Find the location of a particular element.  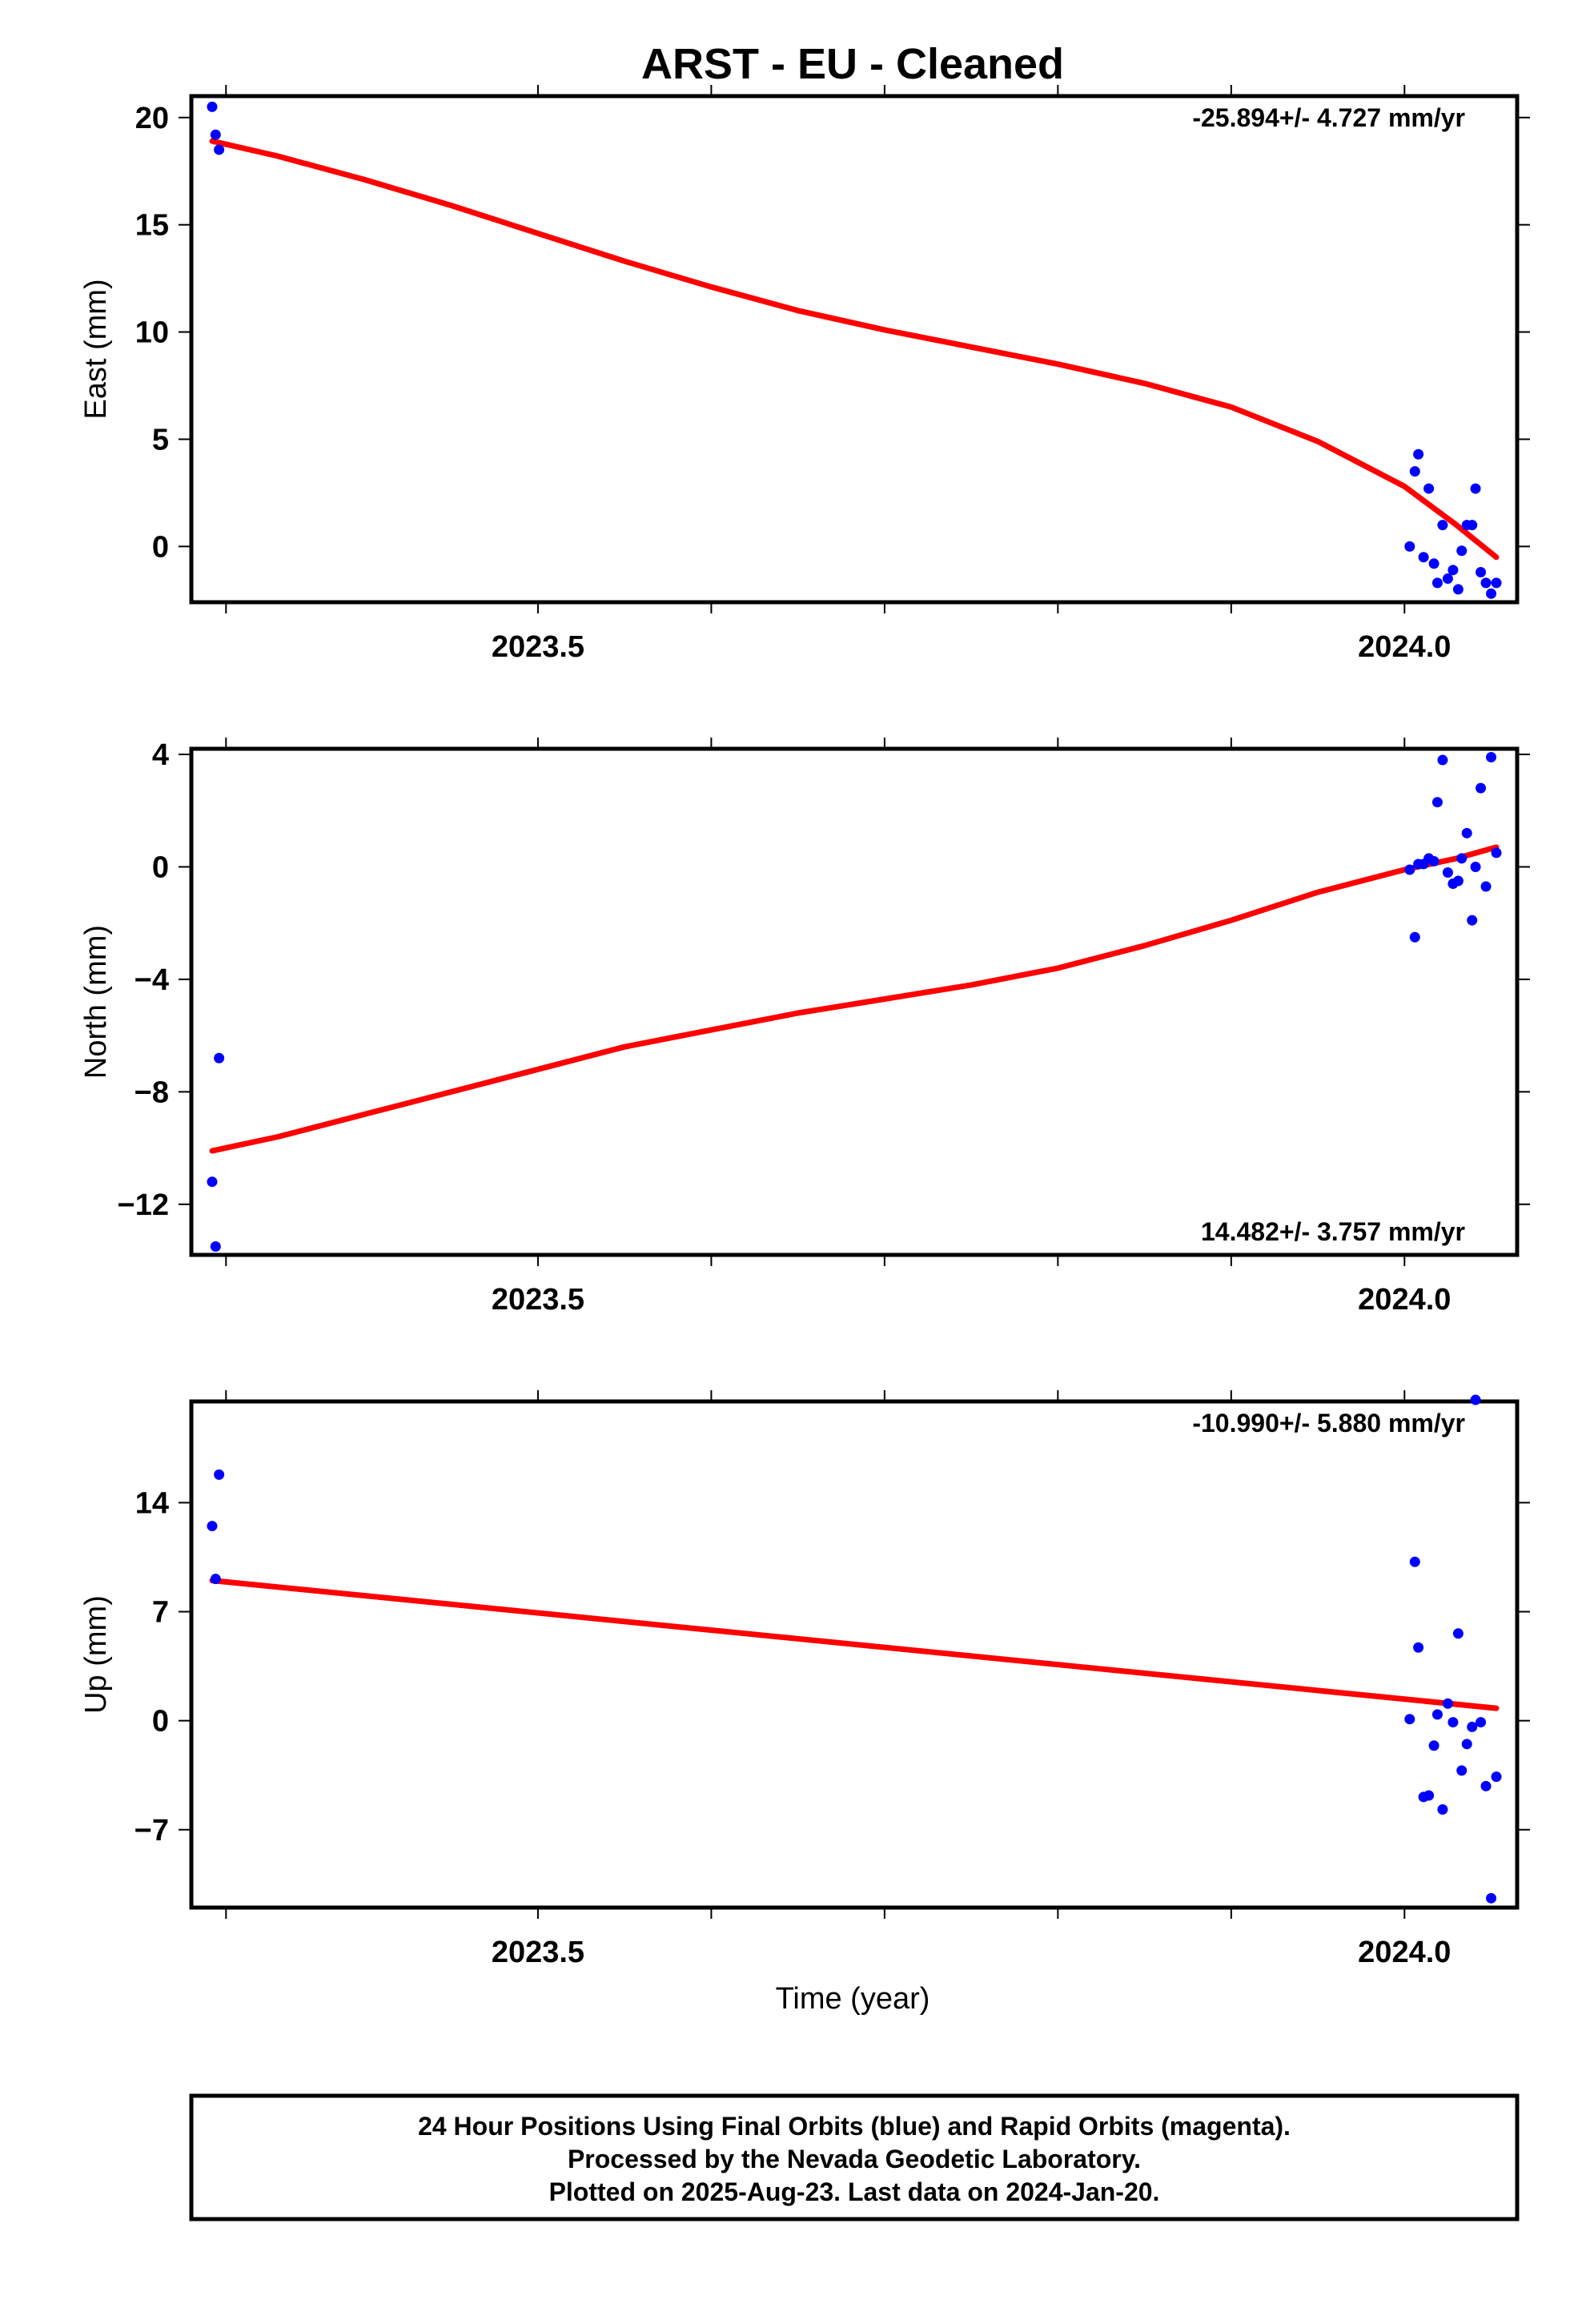

east-y-tick-label-0: 0 is located at coordinates (161, 547).